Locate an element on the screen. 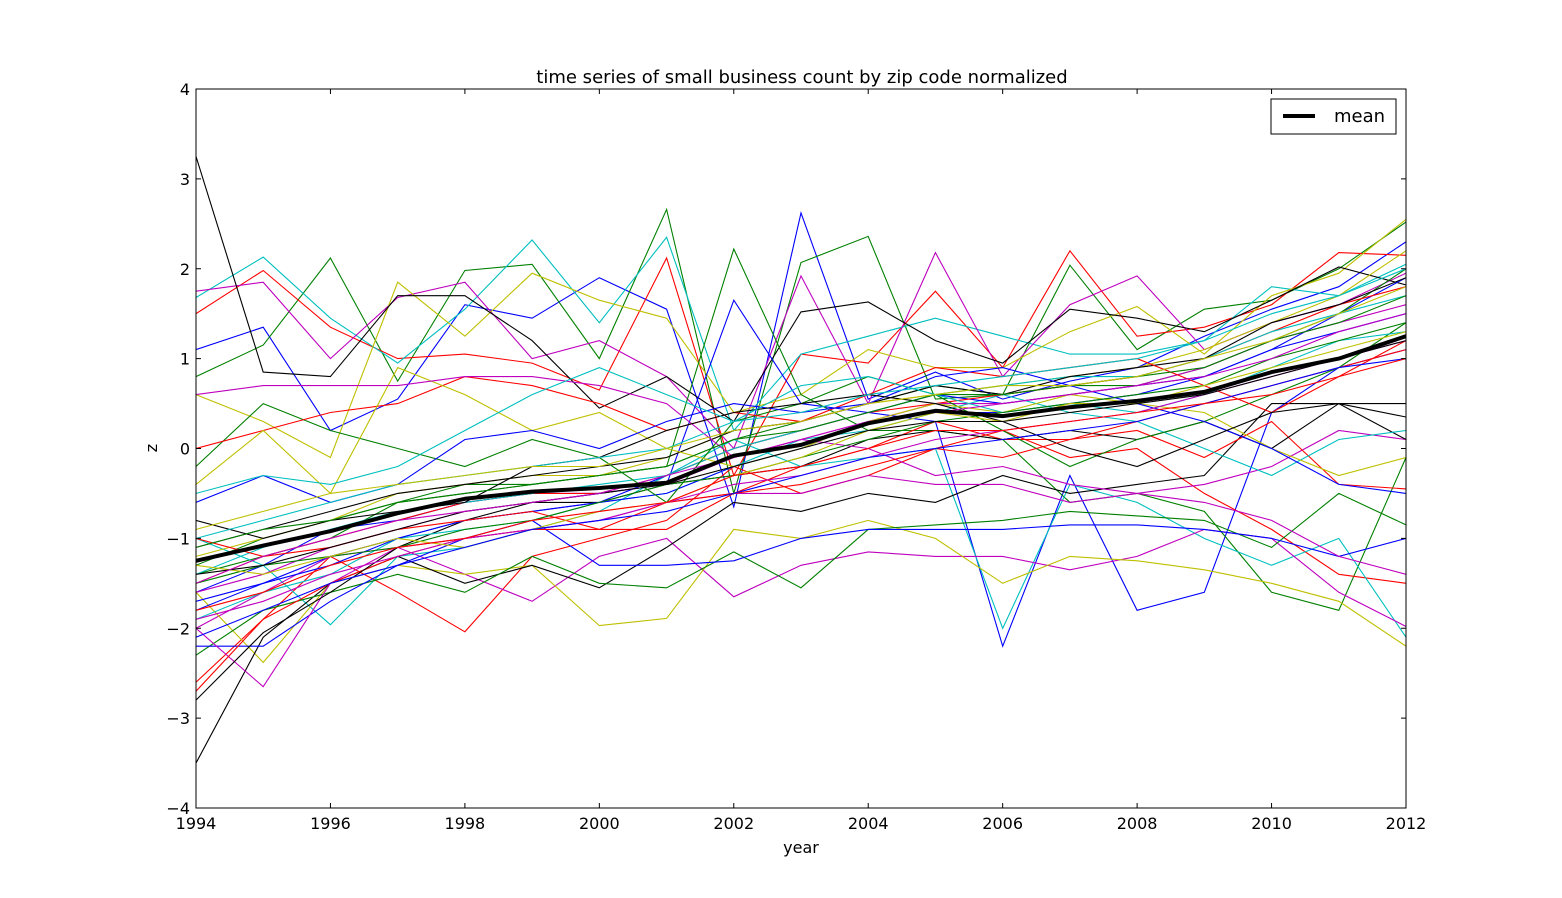  x-tick-label-2002: 2002 is located at coordinates (733, 823).